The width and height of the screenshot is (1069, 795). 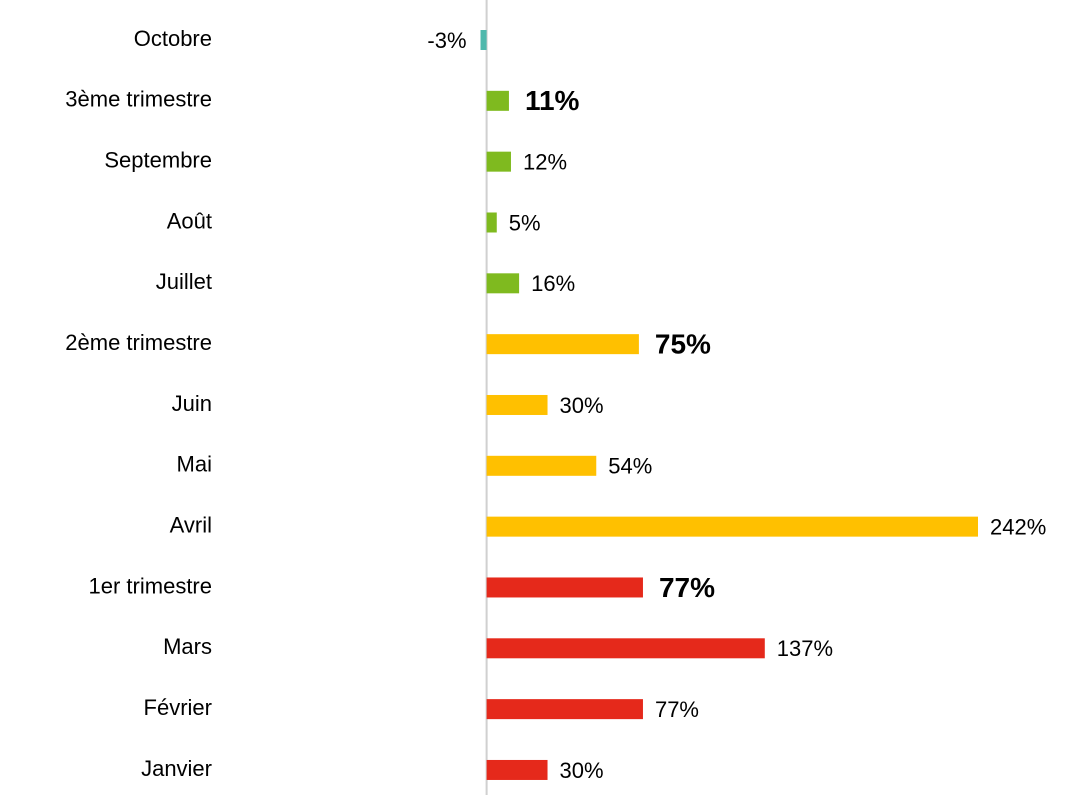 I want to click on category-label: Mai, so click(x=194, y=464).